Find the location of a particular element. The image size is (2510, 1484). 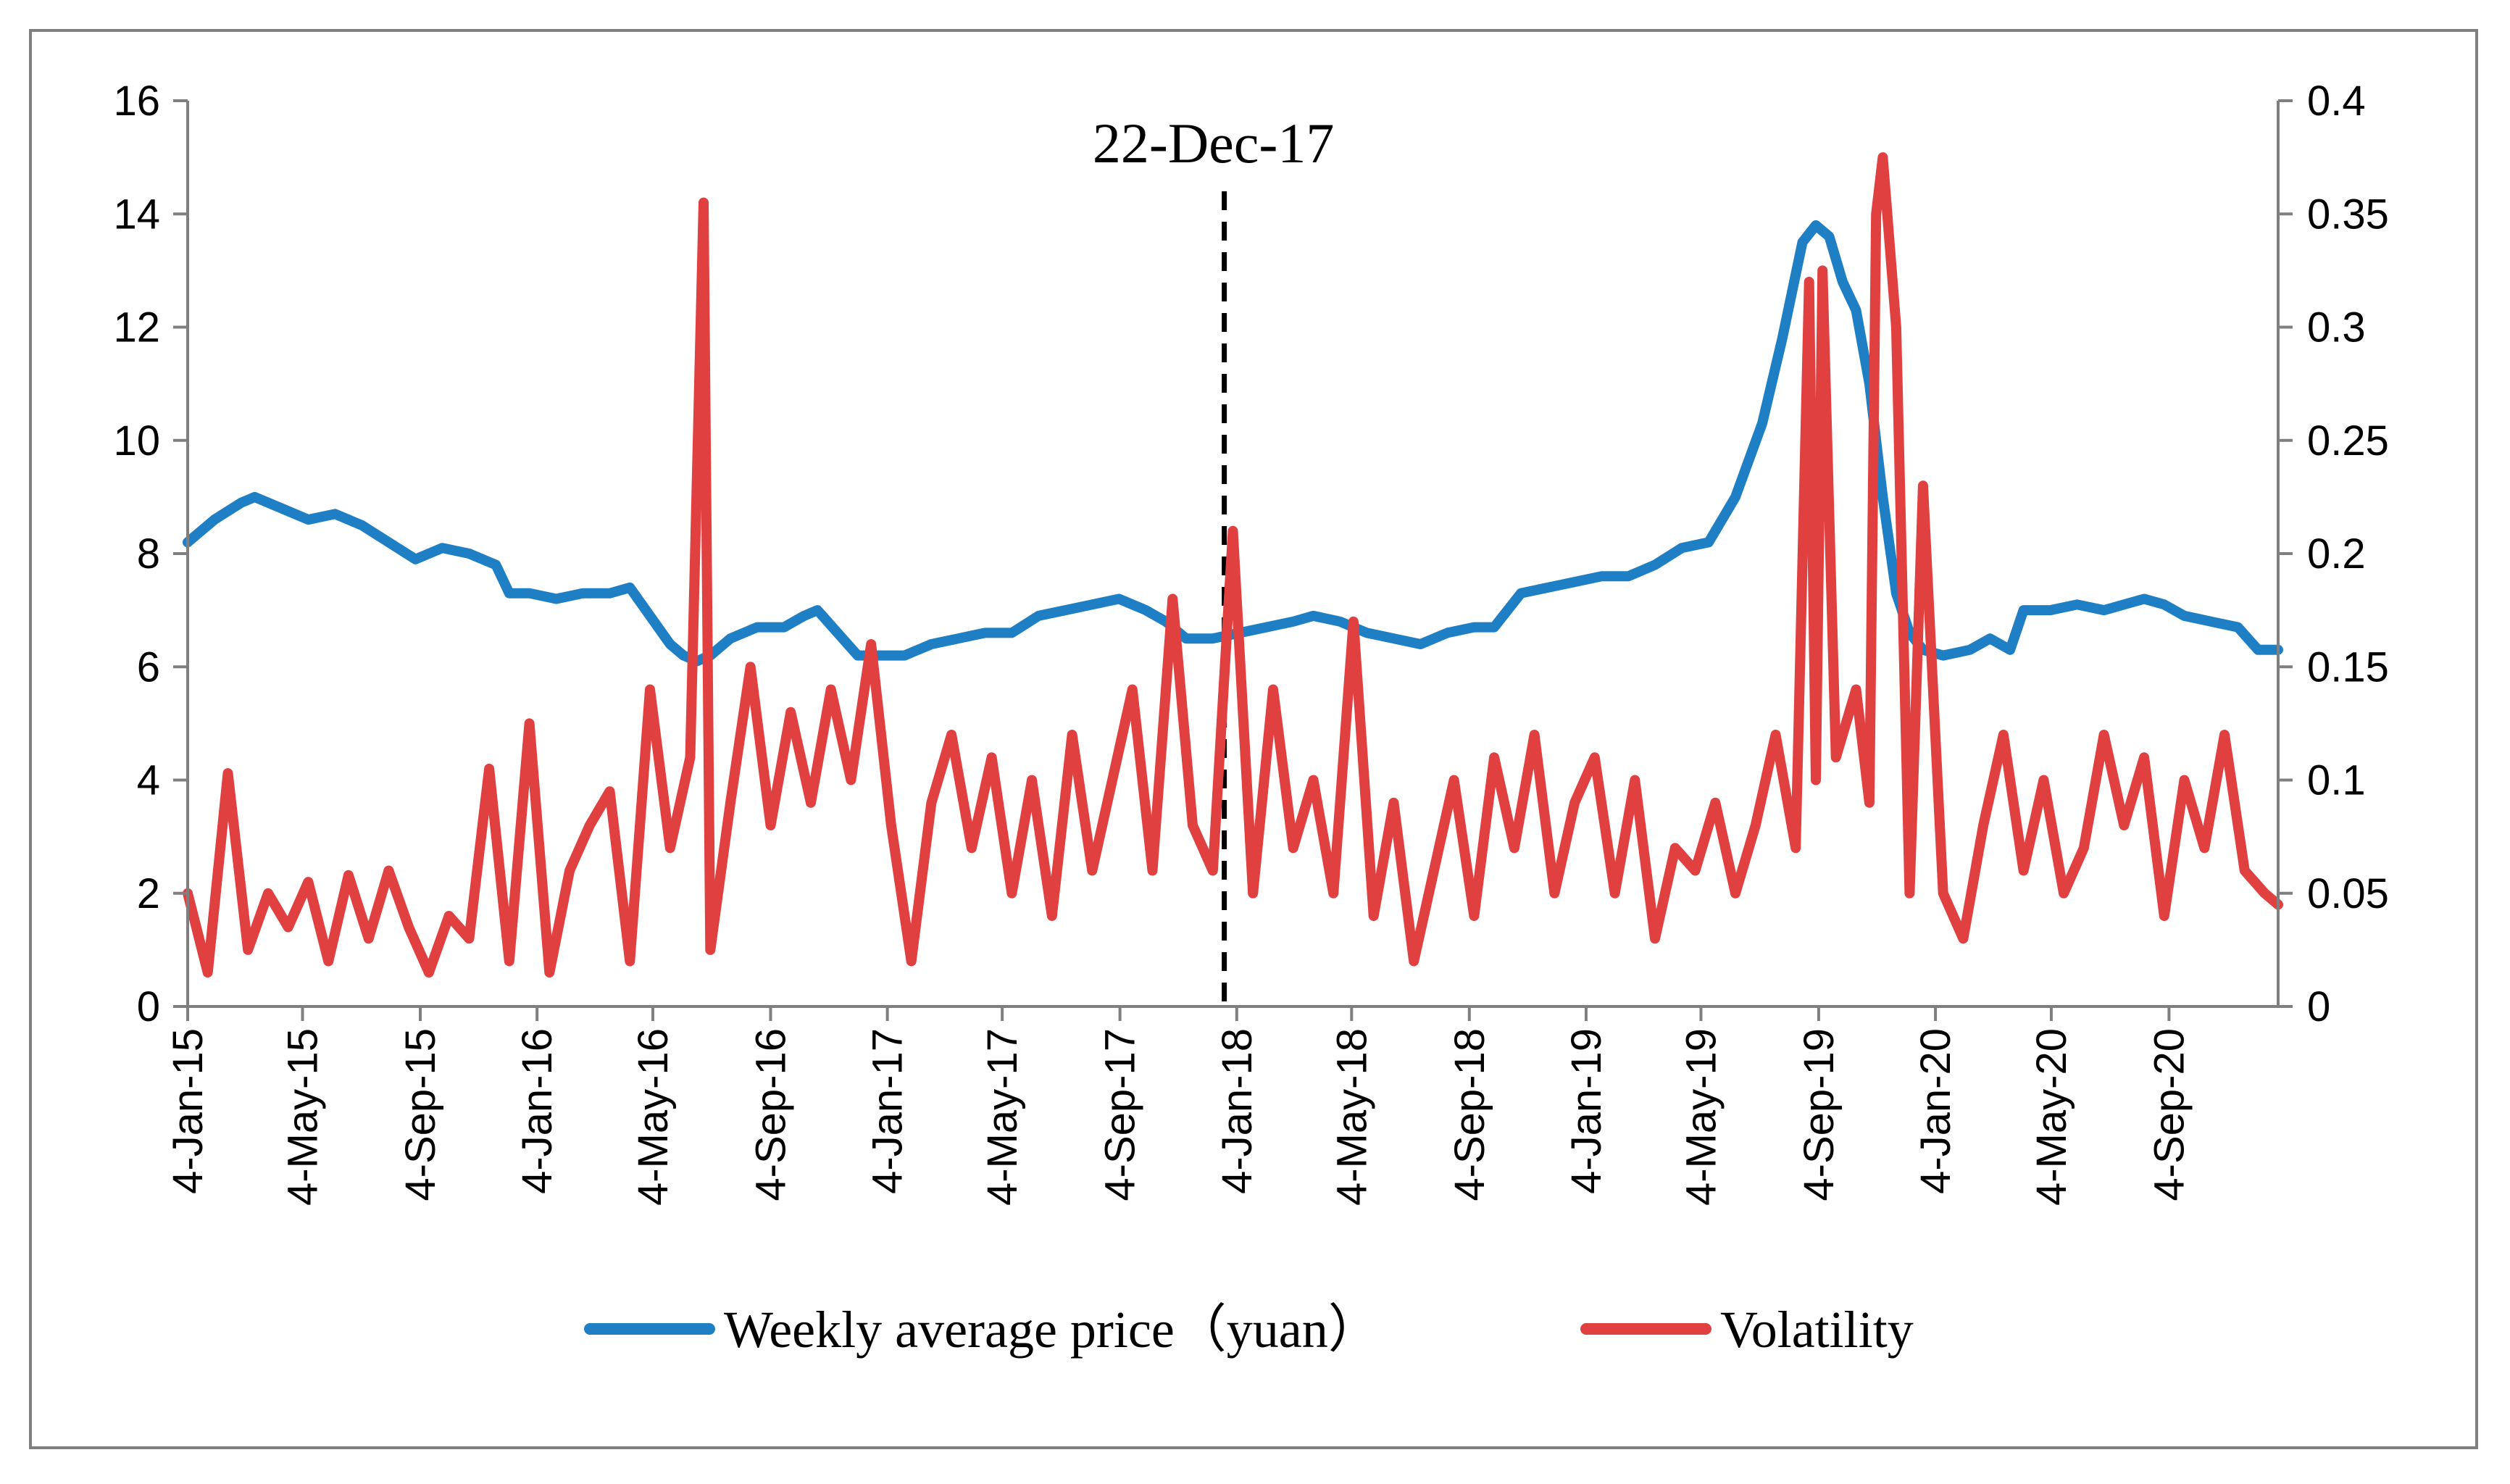

x-tick-label: 4-May-19 is located at coordinates (1701, 1117).